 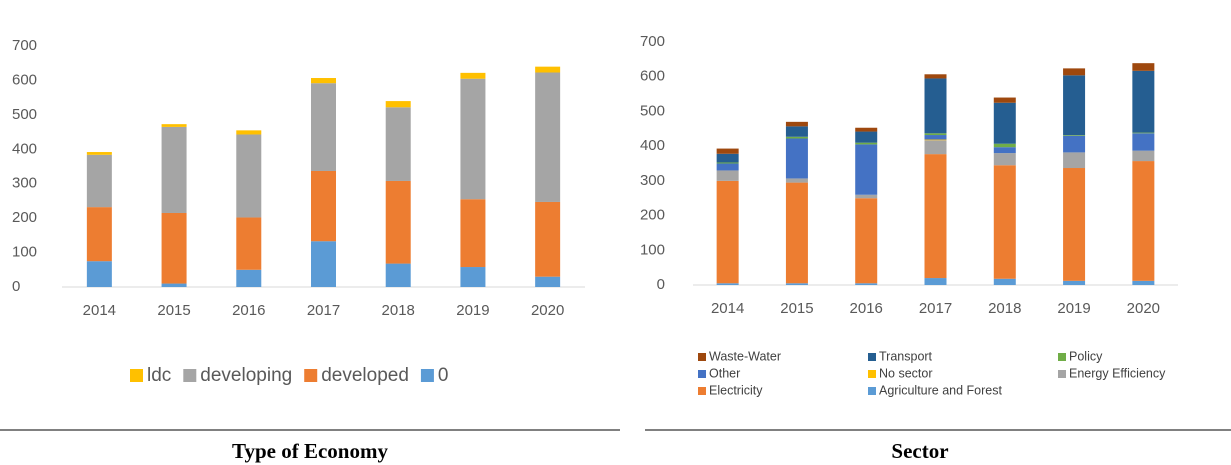 I want to click on x-tick-label: 2018, so click(x=1004, y=308).